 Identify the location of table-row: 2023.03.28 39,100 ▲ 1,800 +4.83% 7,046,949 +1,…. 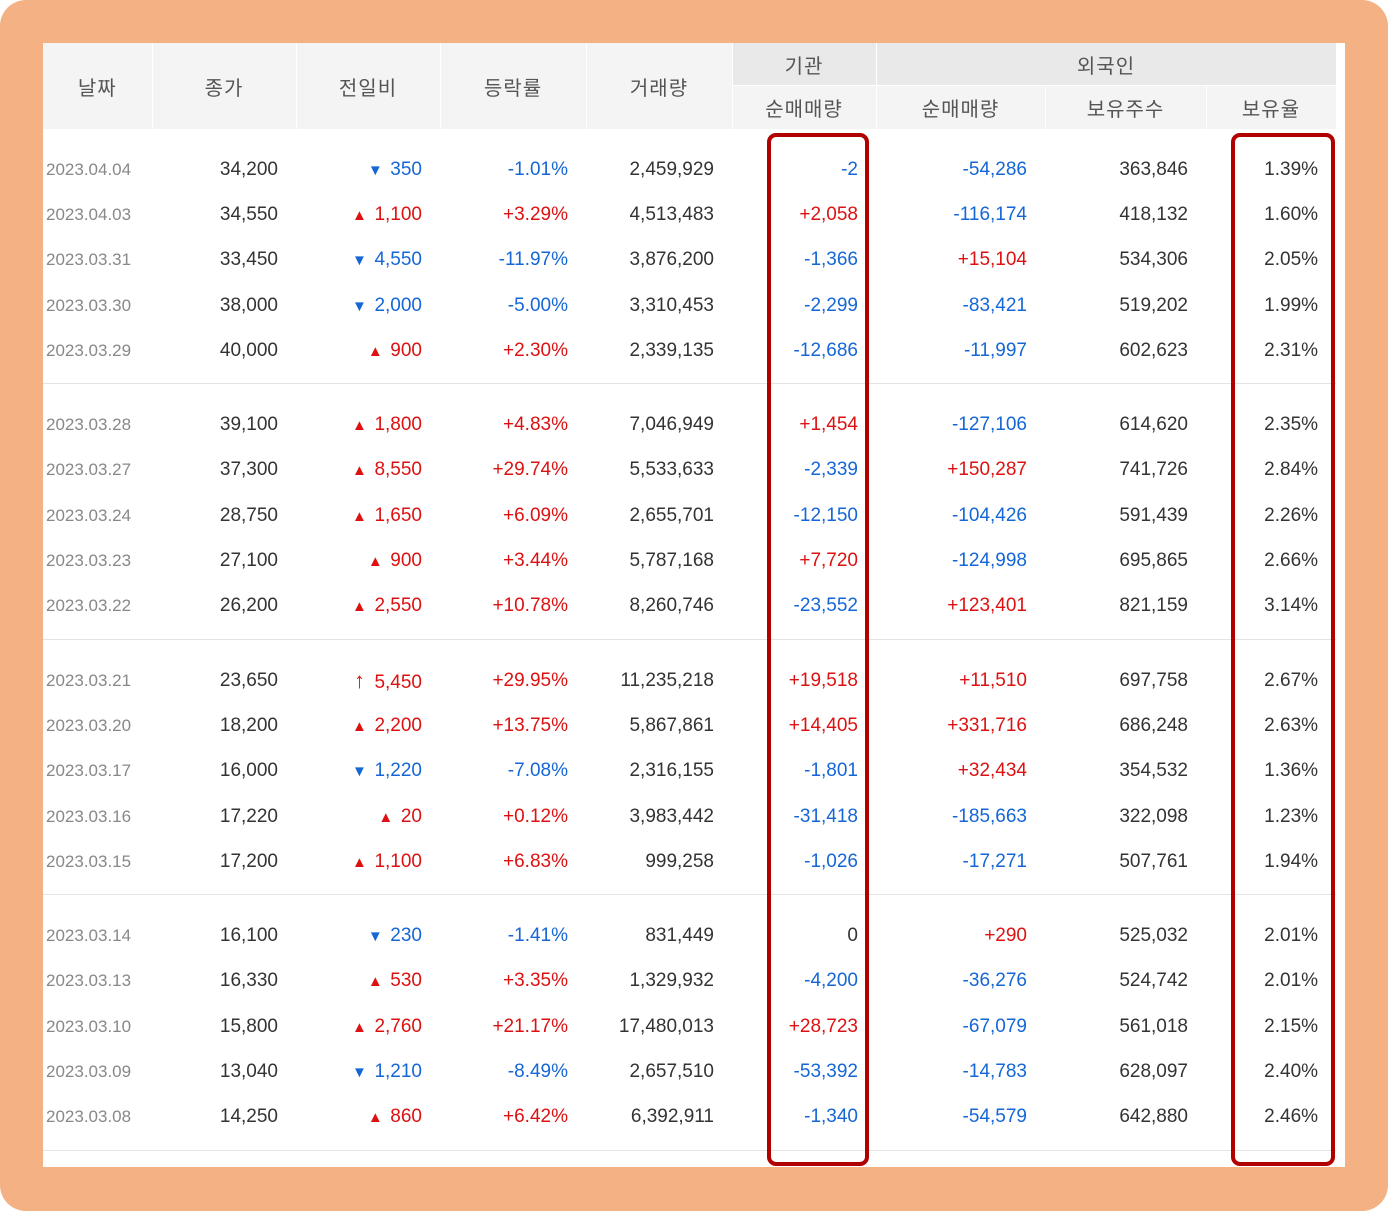
(689, 416).